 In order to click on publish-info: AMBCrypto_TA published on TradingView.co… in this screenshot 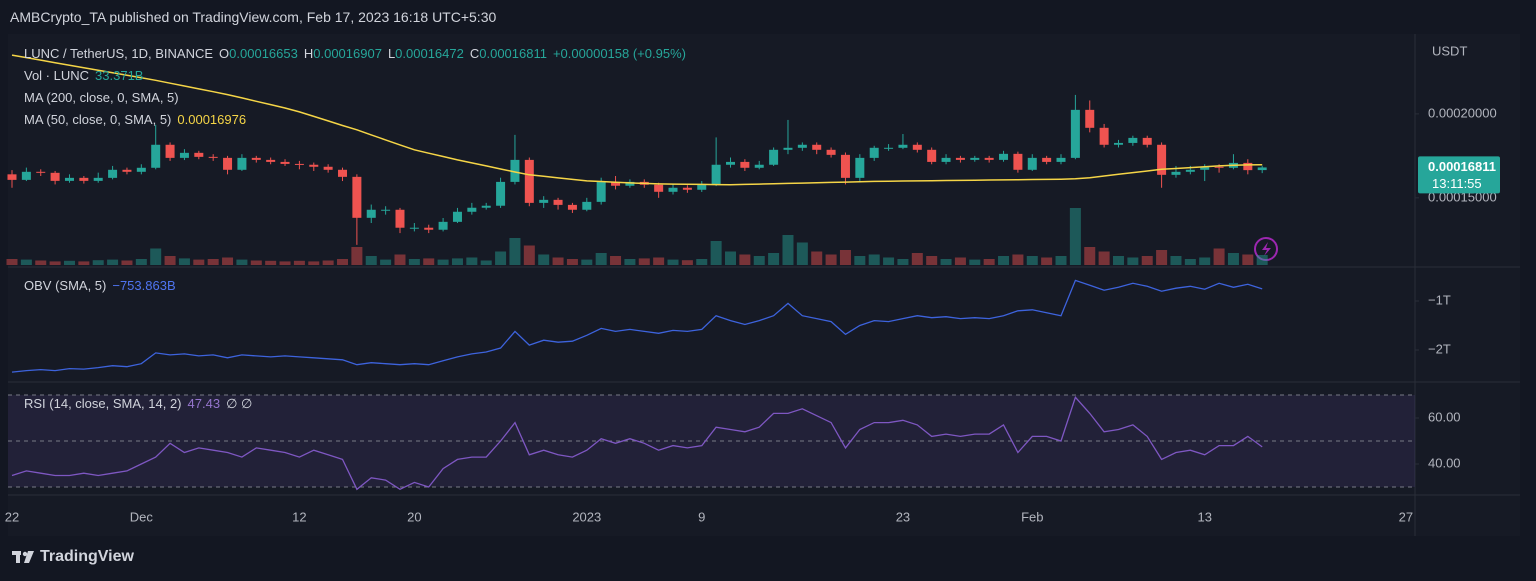, I will do `click(253, 17)`.